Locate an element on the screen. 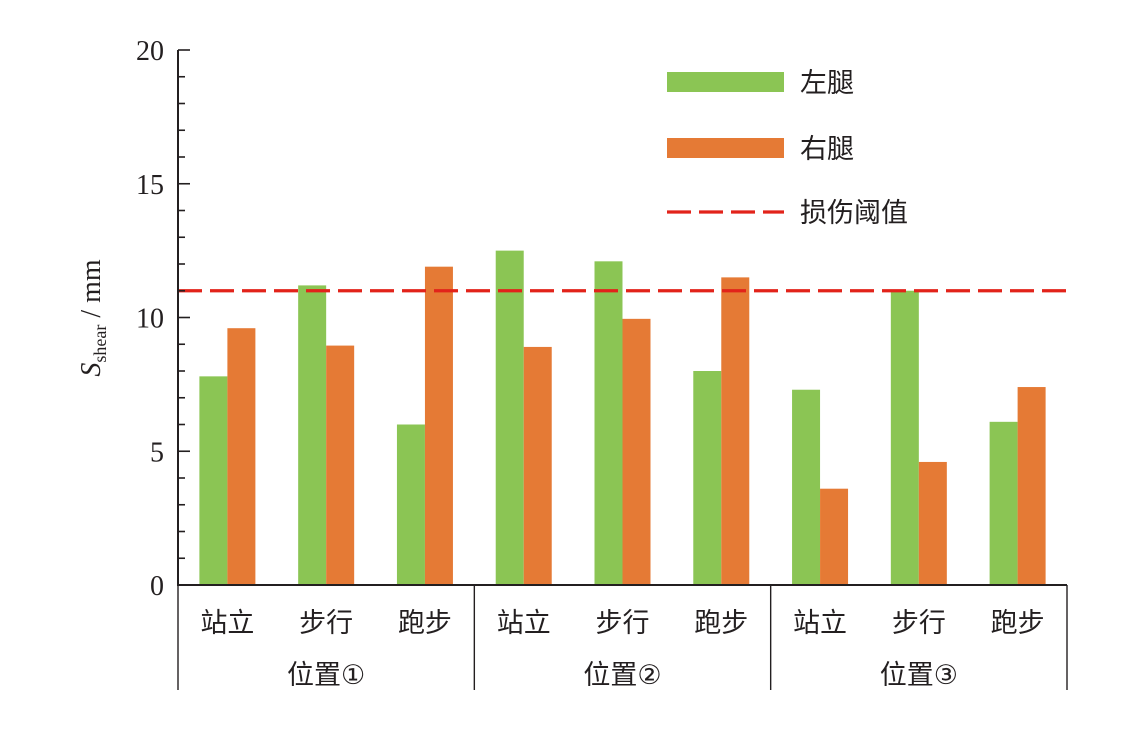  legend-swatch-left-leg is located at coordinates (725, 82).